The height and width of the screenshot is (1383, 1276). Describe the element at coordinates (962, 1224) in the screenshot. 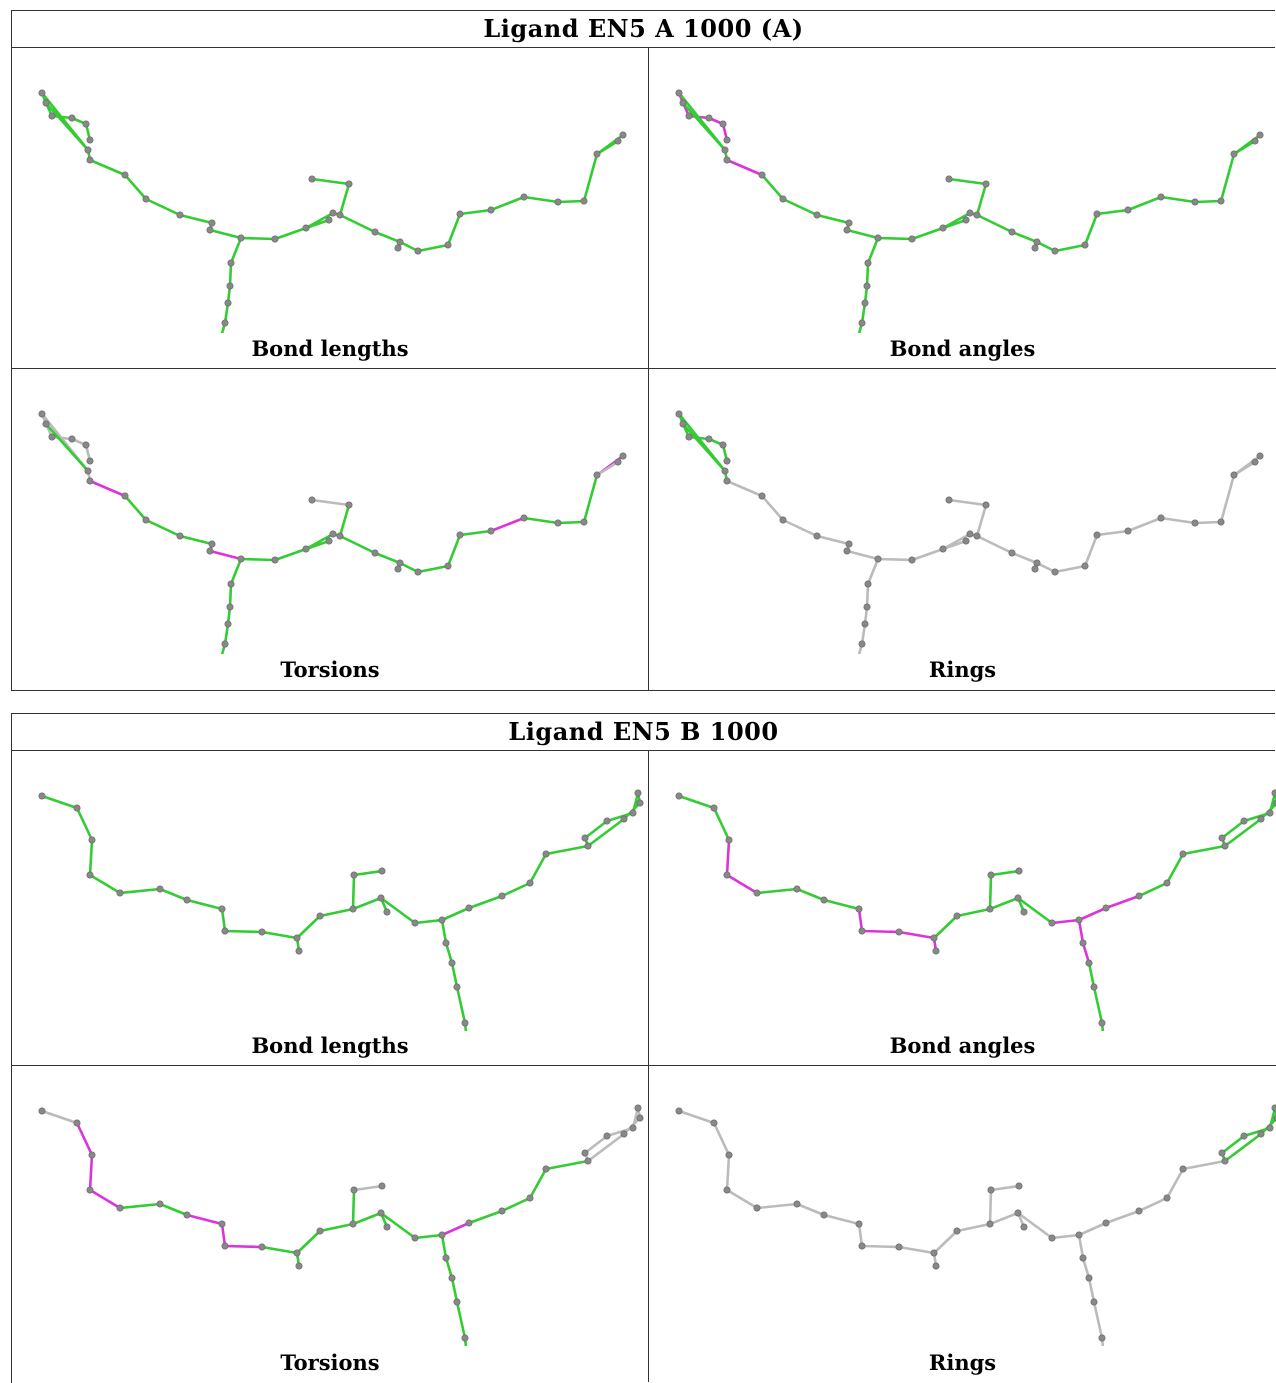

I see `ligand-b-rings-panel: Rings` at that location.